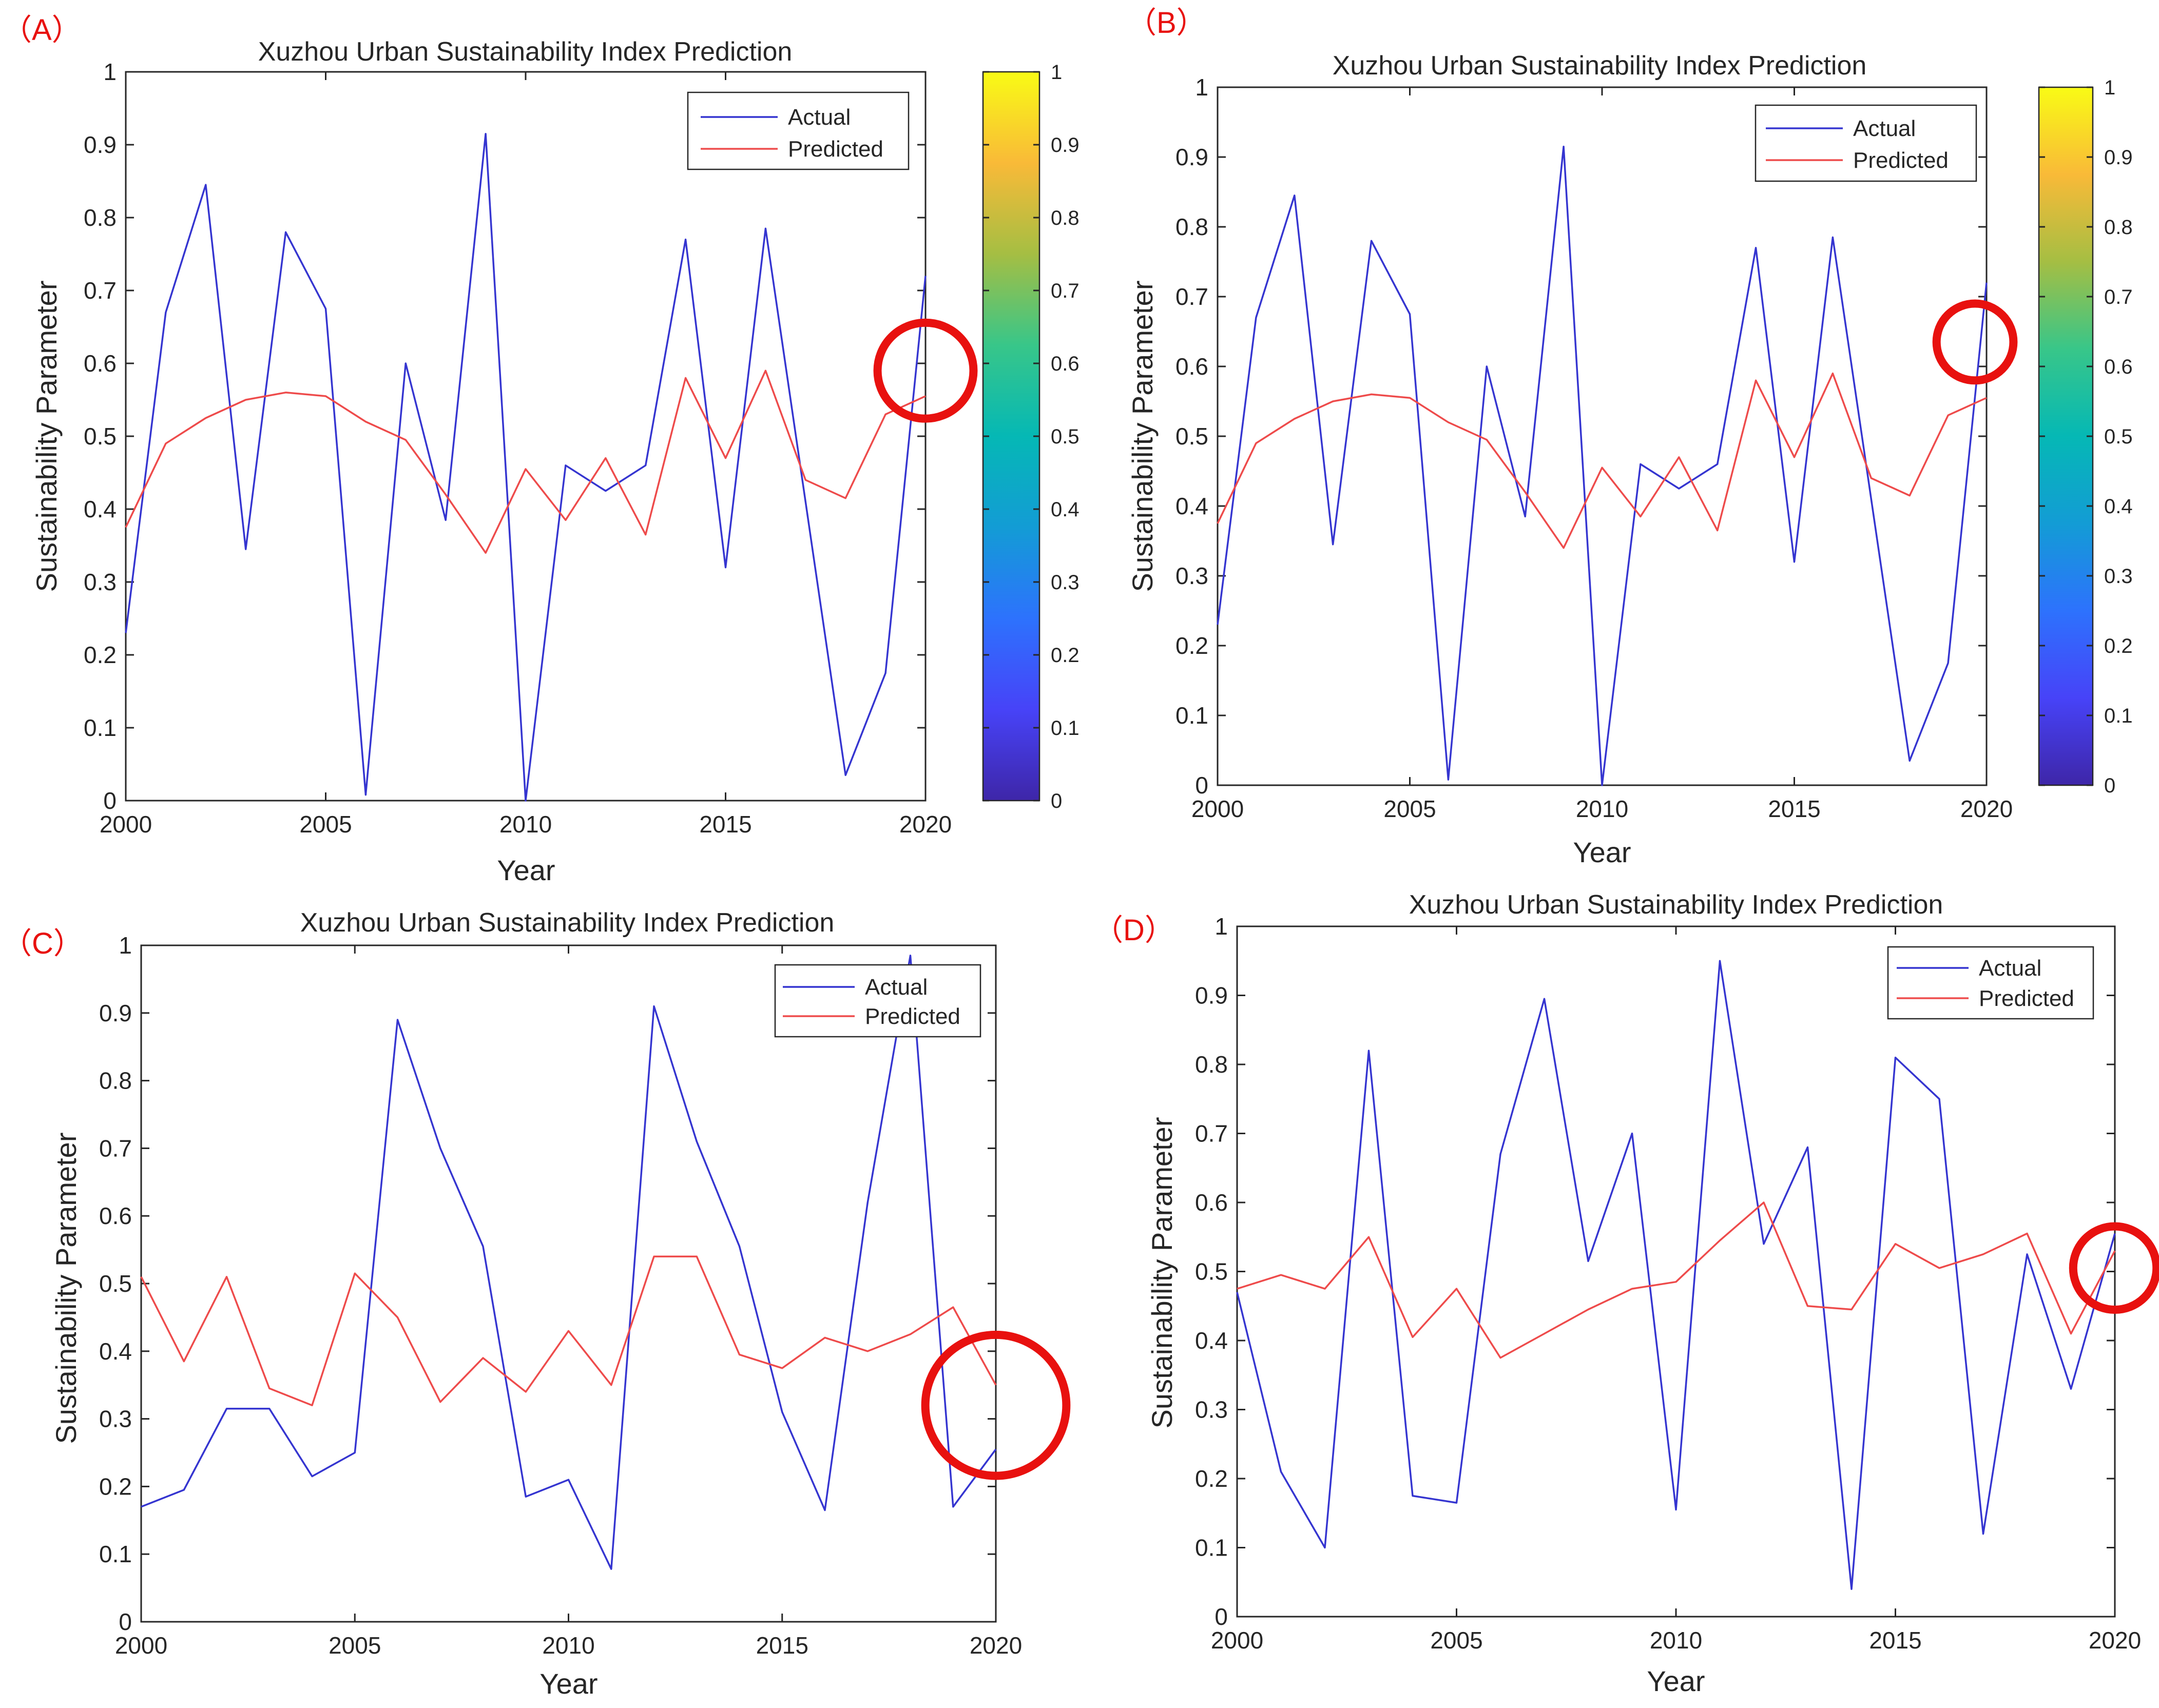 The height and width of the screenshot is (1708, 2159). Describe the element at coordinates (1066, 145) in the screenshot. I see `colorbar-tick-label: 0.9` at that location.